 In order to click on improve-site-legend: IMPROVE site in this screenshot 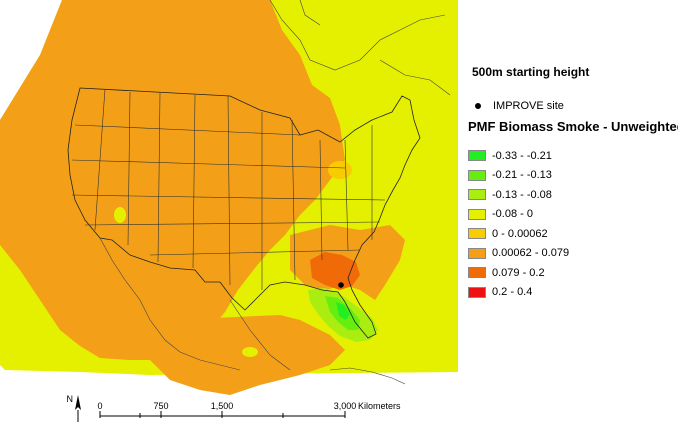, I will do `click(518, 106)`.